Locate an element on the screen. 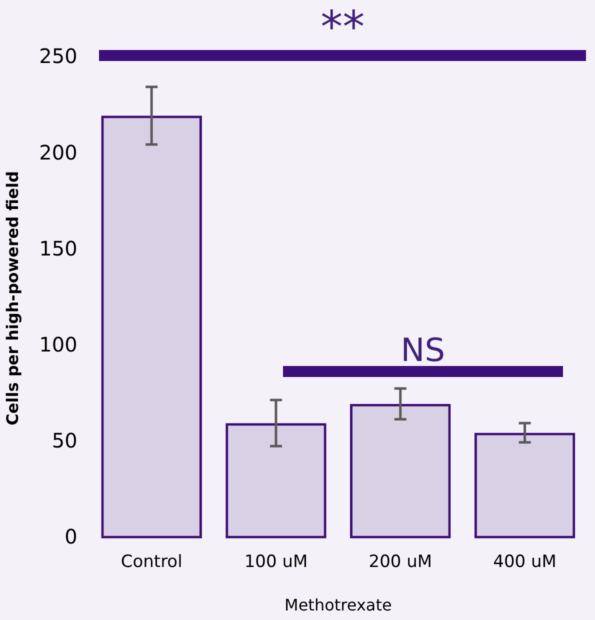 This screenshot has height=620, width=595. x-tick-label: 100 uM is located at coordinates (276, 562).